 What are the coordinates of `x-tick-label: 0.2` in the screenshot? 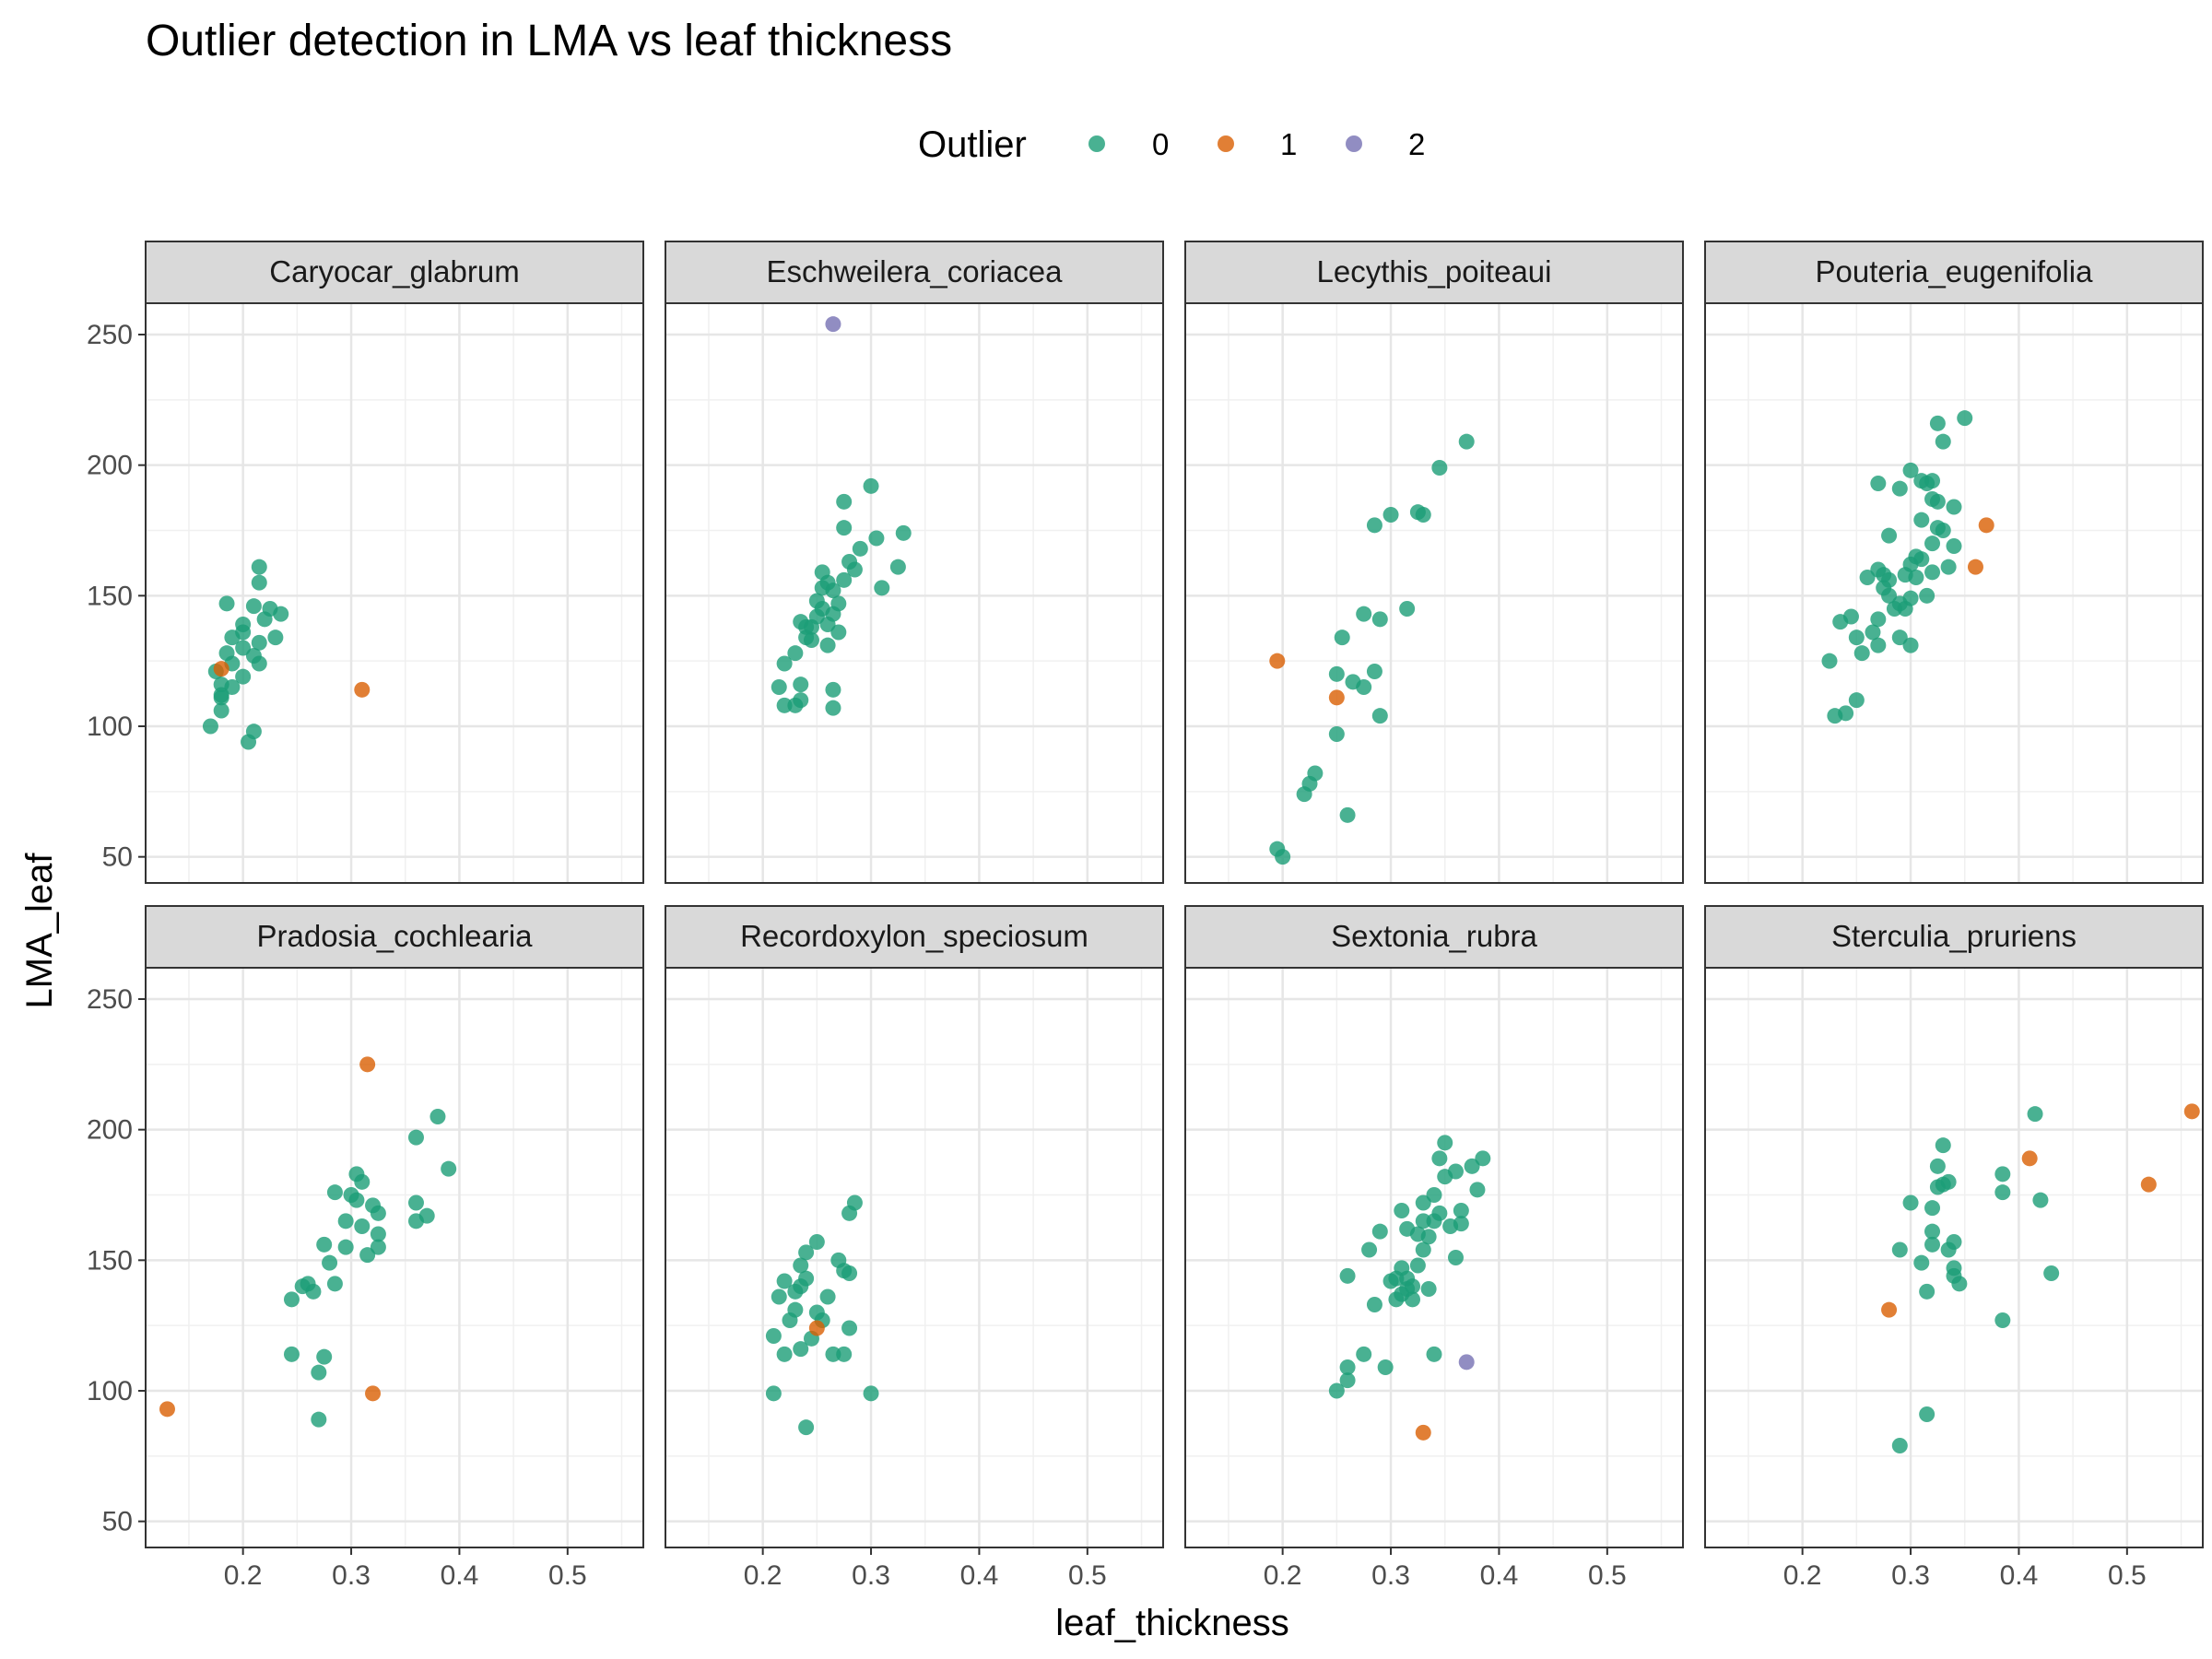 It's located at (1802, 1575).